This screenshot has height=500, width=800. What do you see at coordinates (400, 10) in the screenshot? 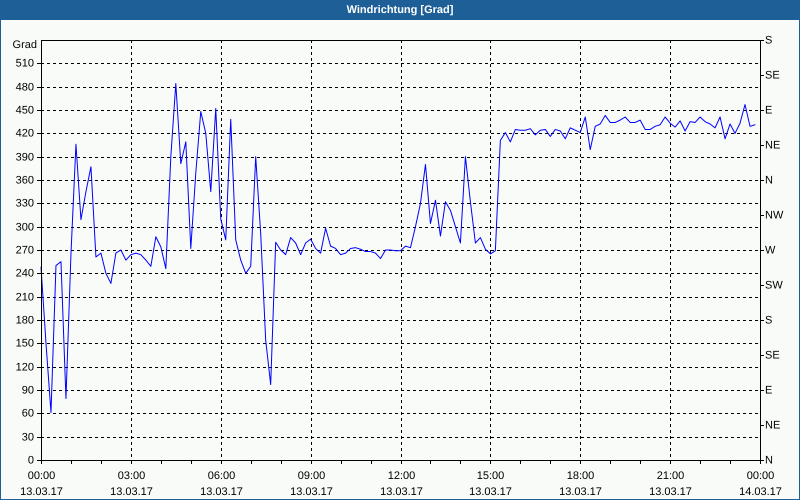
I see `chart-title: Windrichtung [Grad]` at bounding box center [400, 10].